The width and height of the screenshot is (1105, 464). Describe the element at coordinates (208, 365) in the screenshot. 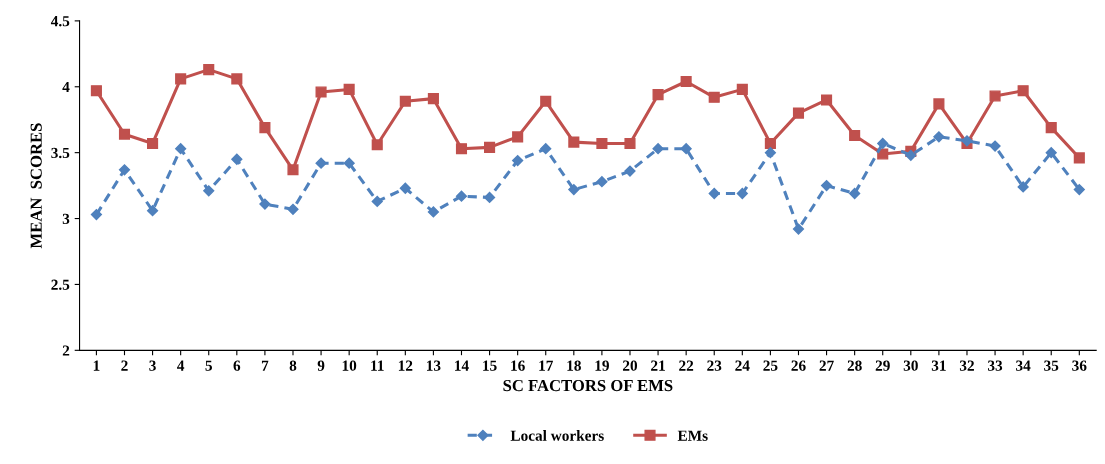

I see `x-tick-label: 5` at that location.